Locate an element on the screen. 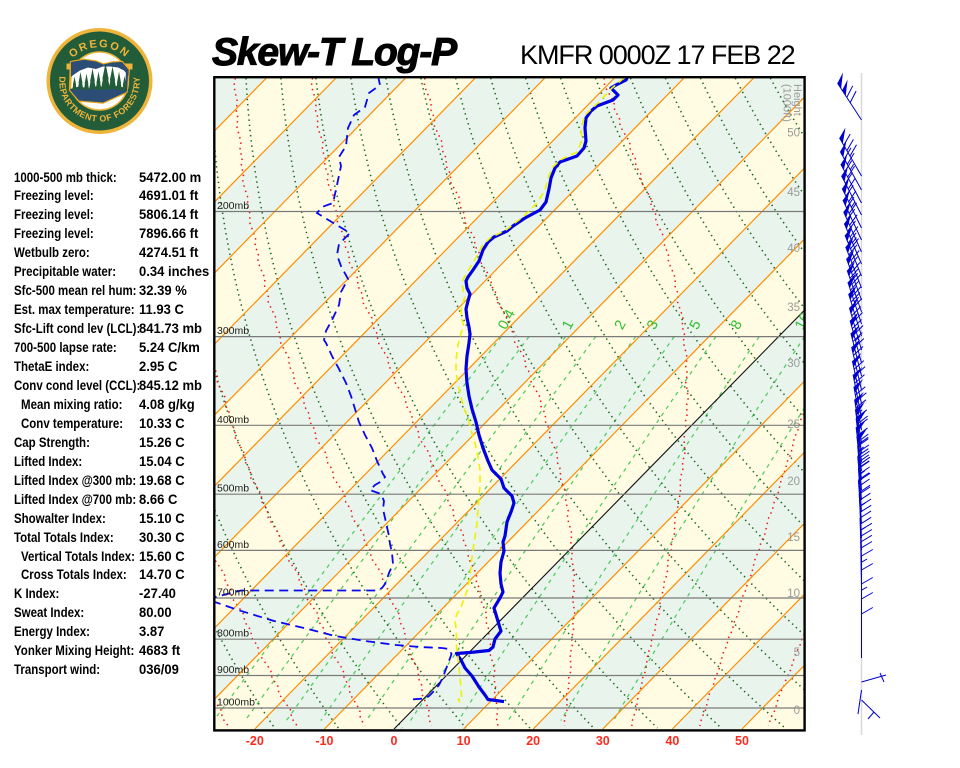  svg-text: 900mb is located at coordinates (233, 670).